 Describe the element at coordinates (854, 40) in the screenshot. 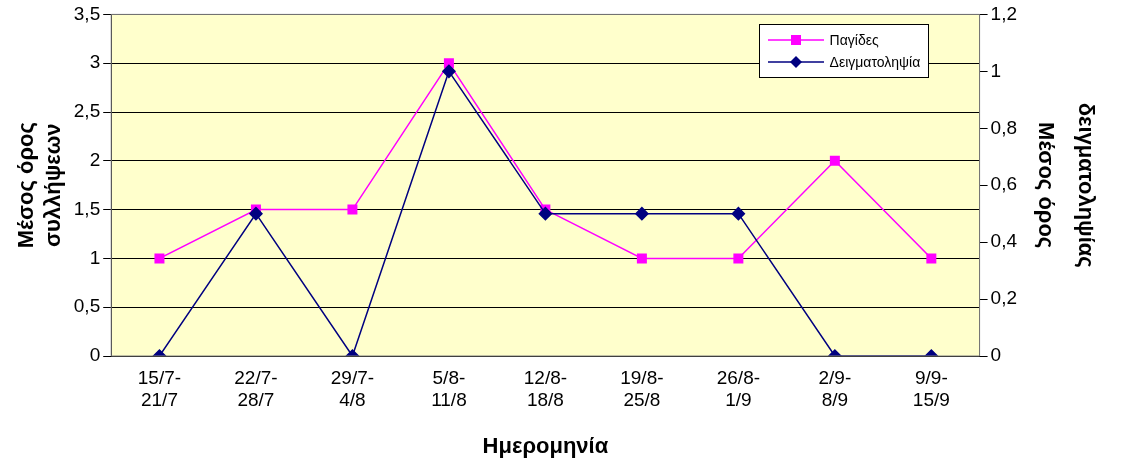

I see `legend-label: Παγίδες` at that location.